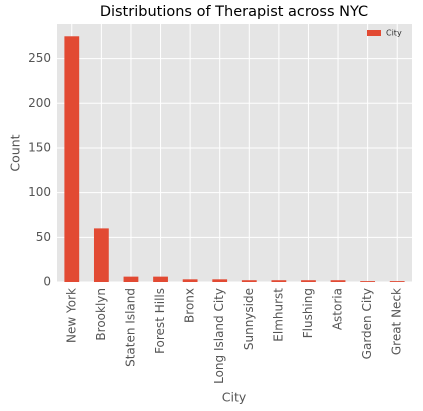 Image resolution: width=423 pixels, height=411 pixels. I want to click on x-tick-label: Staten Island, so click(130, 327).